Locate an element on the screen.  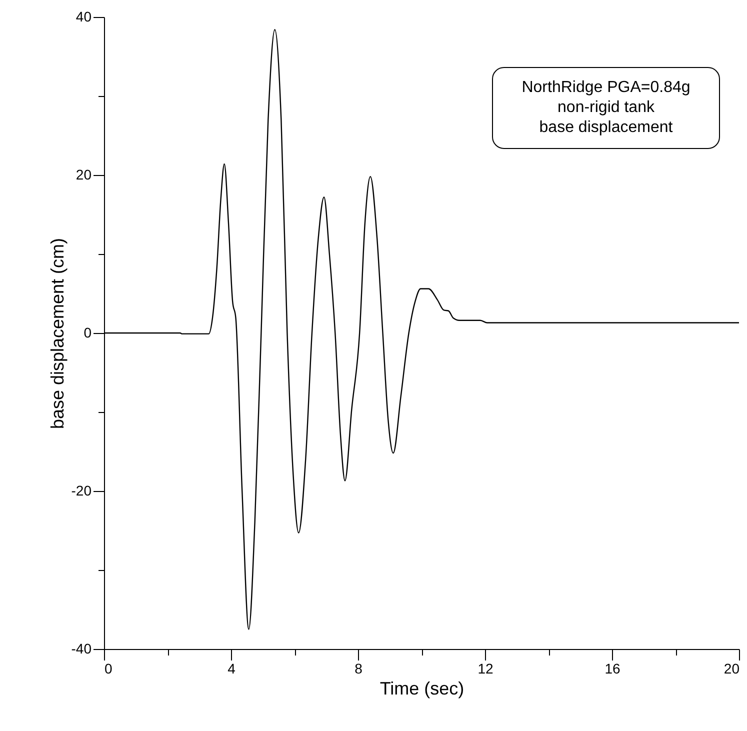
x-axis-title: Time (sec) is located at coordinates (422, 688).